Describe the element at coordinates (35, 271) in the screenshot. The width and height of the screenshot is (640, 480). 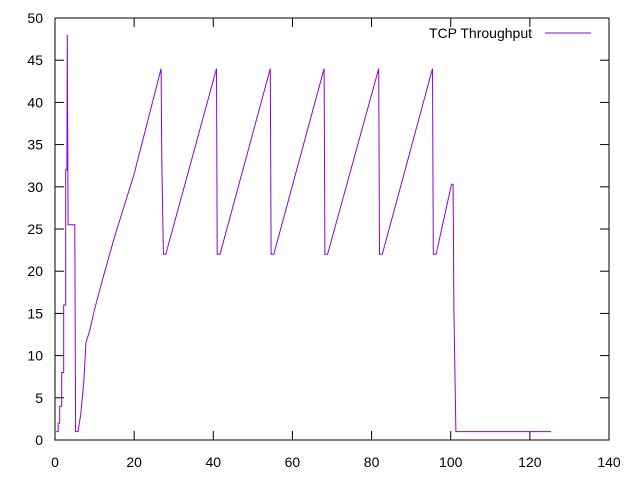
I see `y-tick-label: 20` at that location.